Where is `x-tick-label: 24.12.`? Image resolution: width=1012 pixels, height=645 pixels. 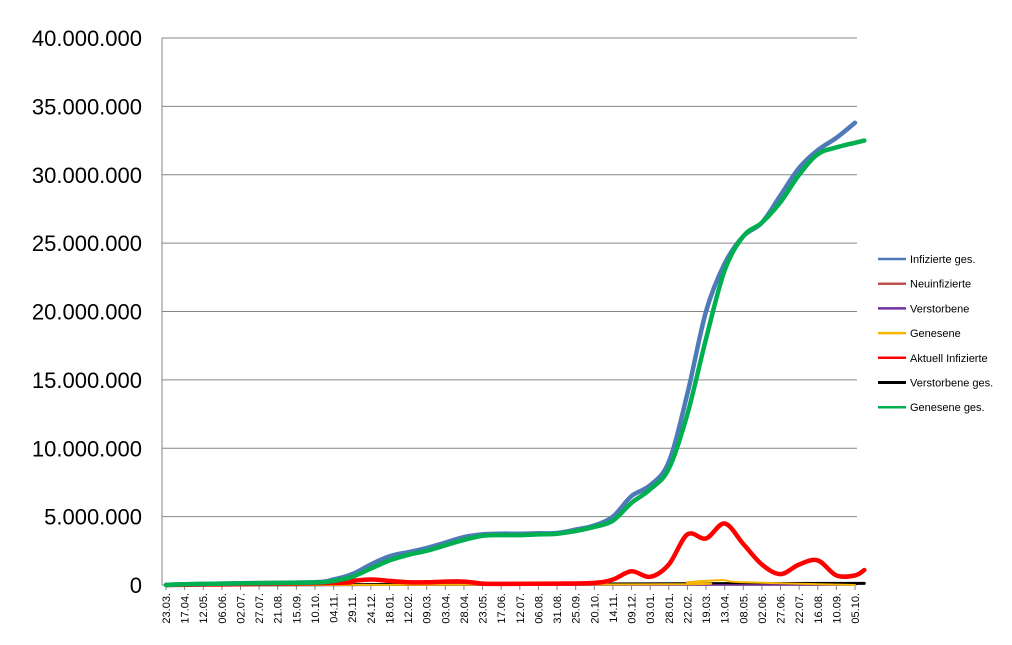
x-tick-label: 24.12. is located at coordinates (372, 608).